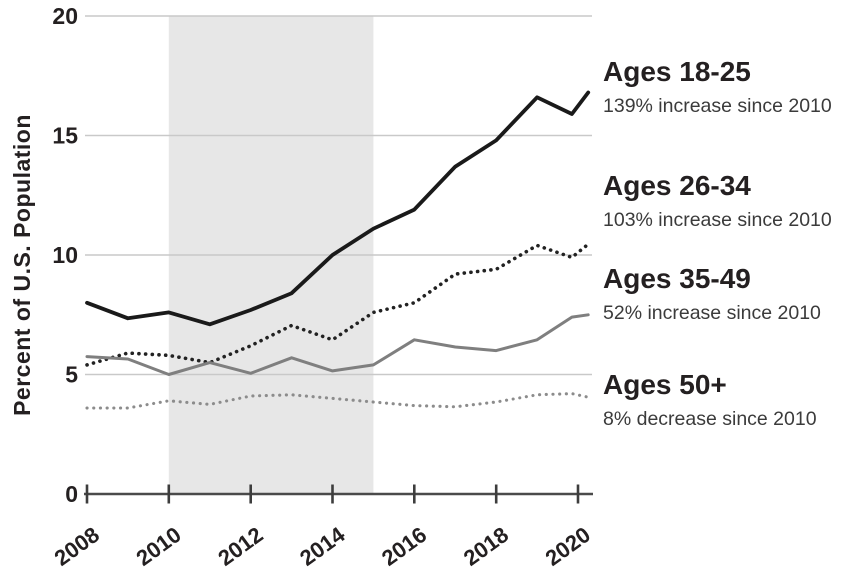  What do you see at coordinates (486, 546) in the screenshot?
I see `x-tick-label-2018: 2018` at bounding box center [486, 546].